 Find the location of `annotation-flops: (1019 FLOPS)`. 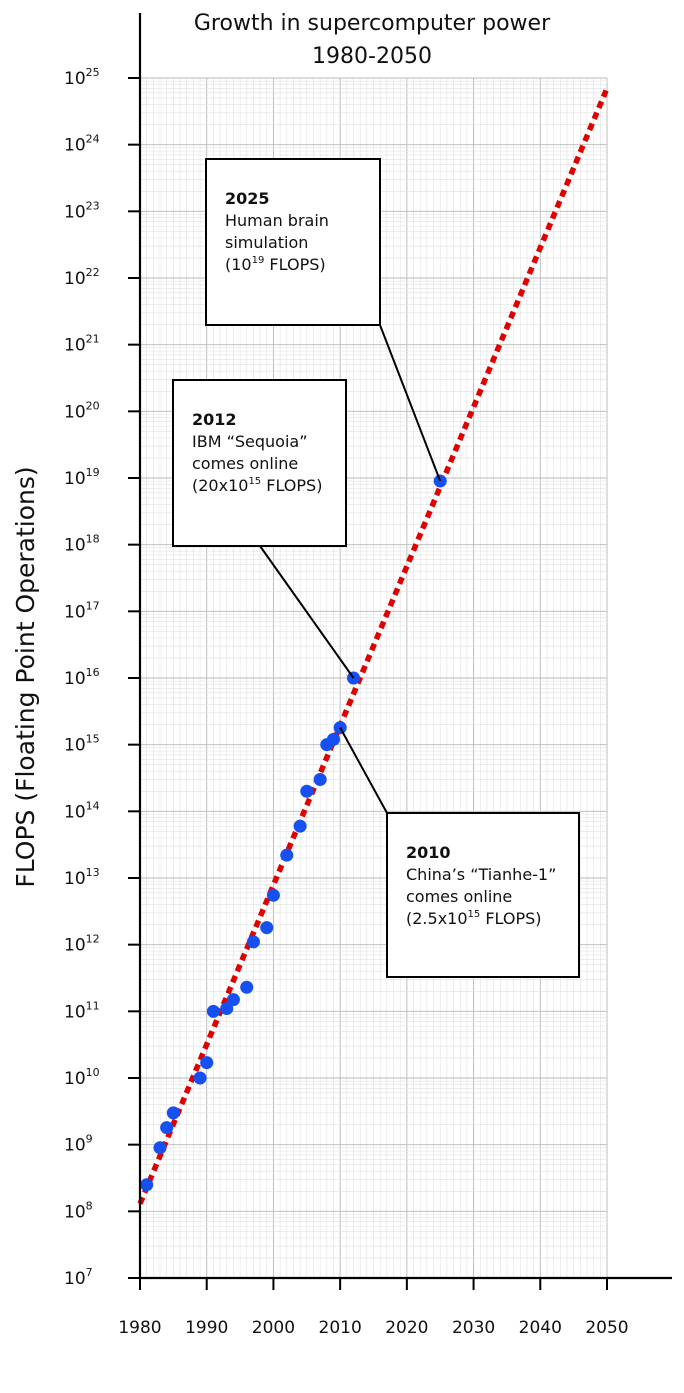

annotation-flops: (1019 FLOPS) is located at coordinates (275, 264).